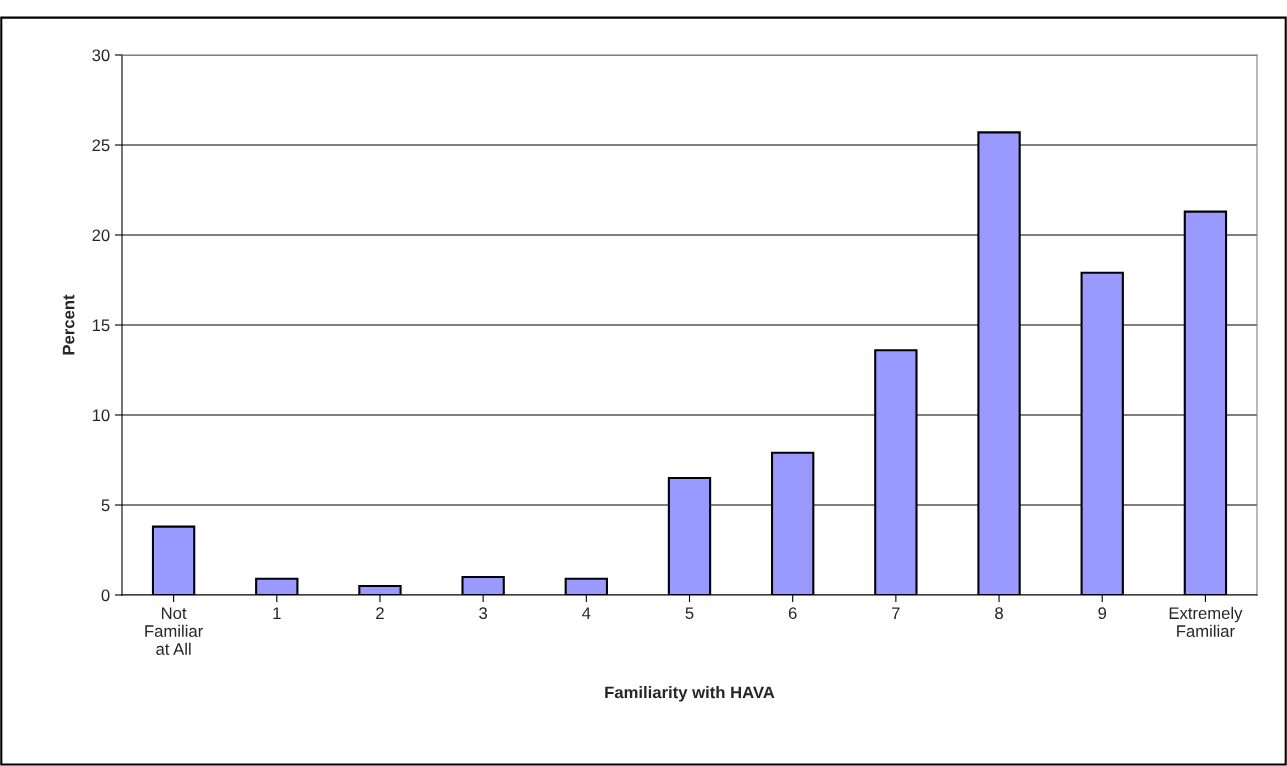 The width and height of the screenshot is (1287, 766). Describe the element at coordinates (483, 613) in the screenshot. I see `x-tick-label: 3` at that location.